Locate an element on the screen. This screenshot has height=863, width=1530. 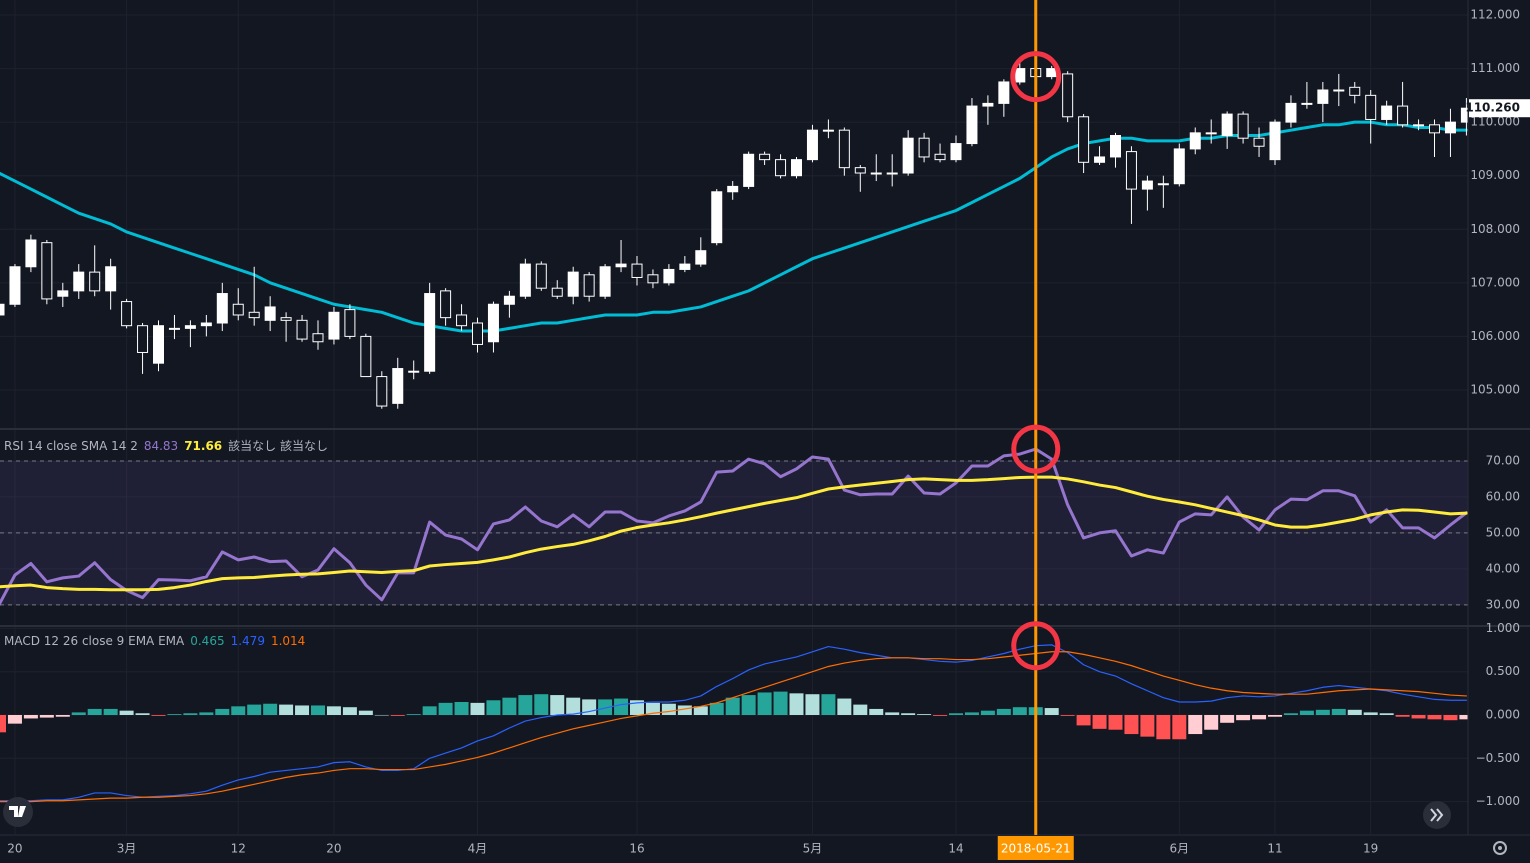
x-tick-label: 14 is located at coordinates (955, 849).